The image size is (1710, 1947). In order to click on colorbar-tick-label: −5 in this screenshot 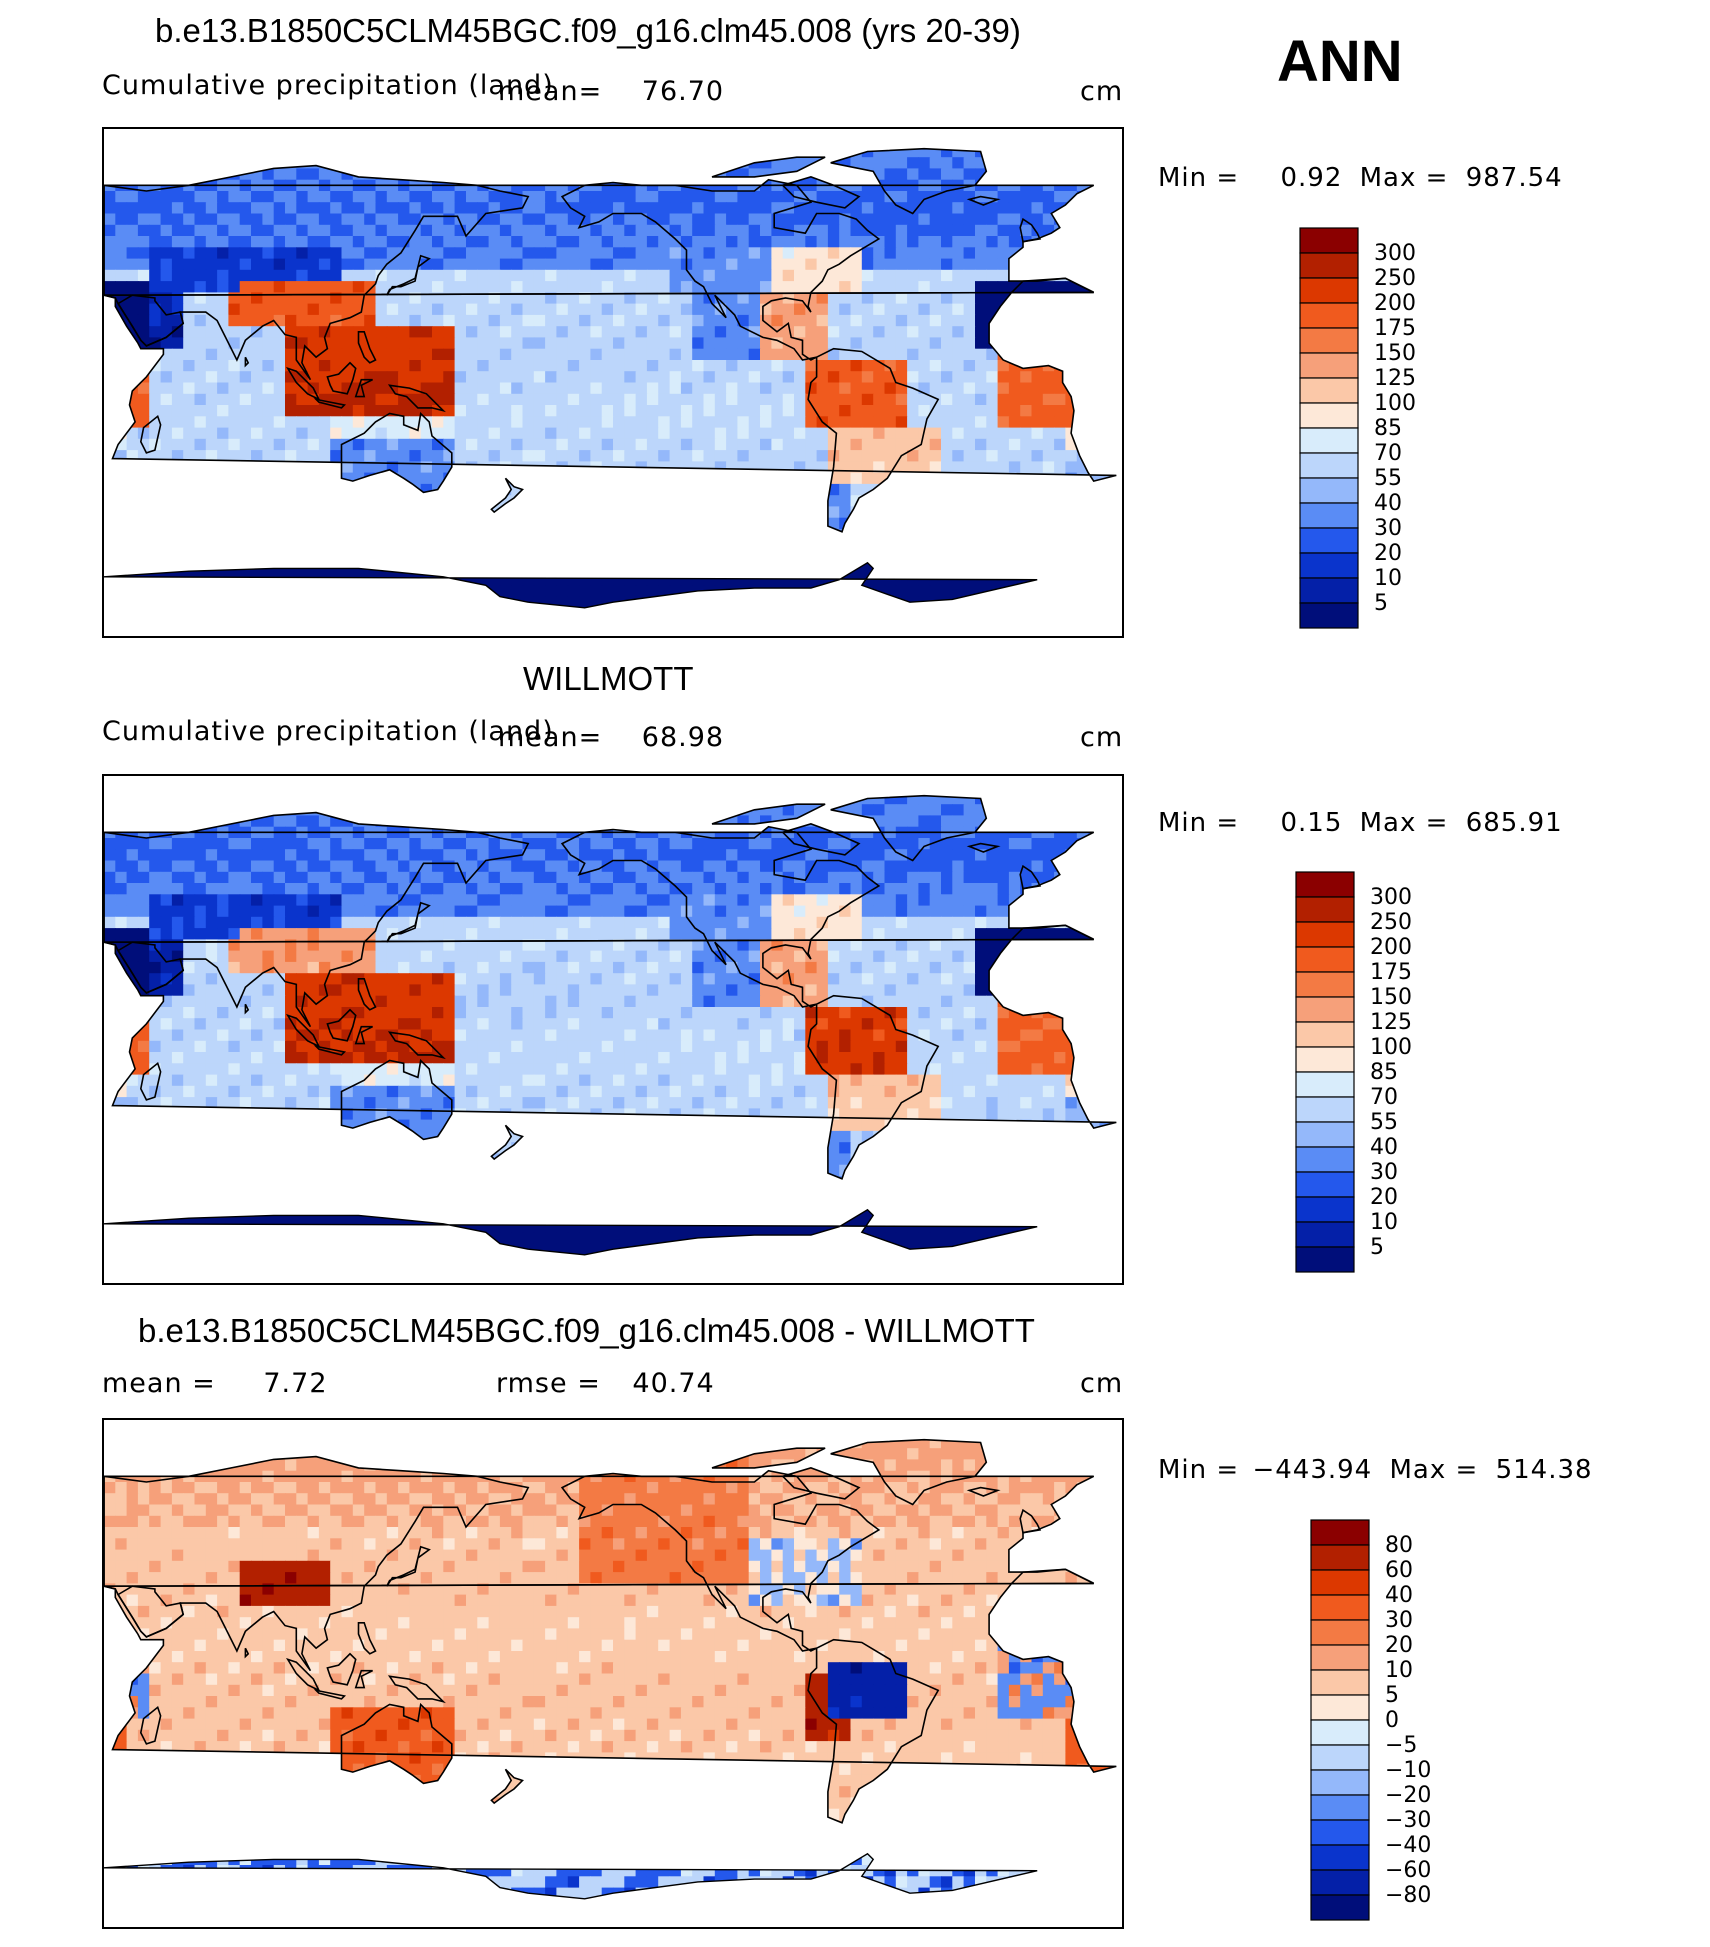, I will do `click(1401, 1745)`.